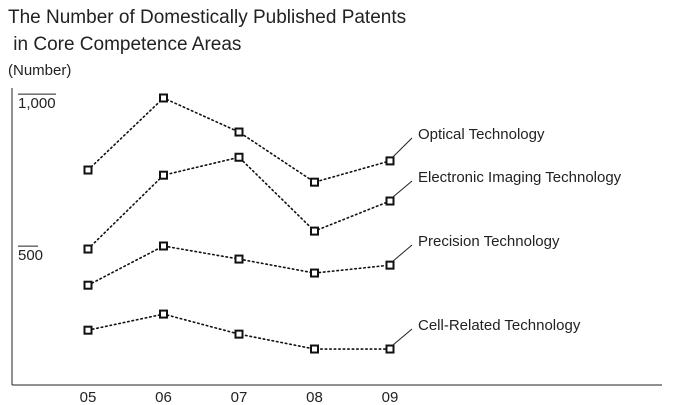 The image size is (676, 405). What do you see at coordinates (88, 397) in the screenshot?
I see `x-tick-label: 05` at bounding box center [88, 397].